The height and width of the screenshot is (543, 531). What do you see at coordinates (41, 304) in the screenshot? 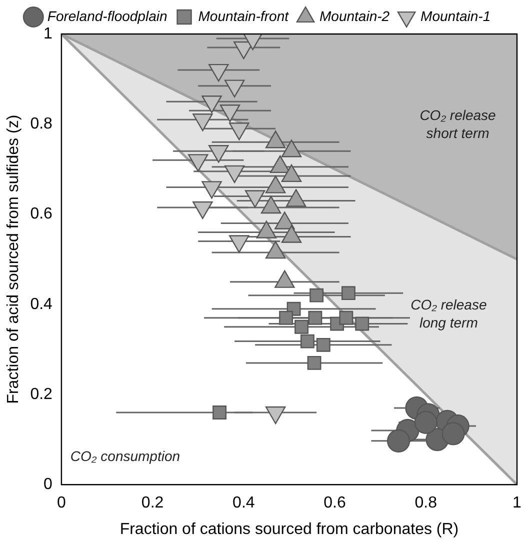
I see `y-tick-label: 0.4` at bounding box center [41, 304].